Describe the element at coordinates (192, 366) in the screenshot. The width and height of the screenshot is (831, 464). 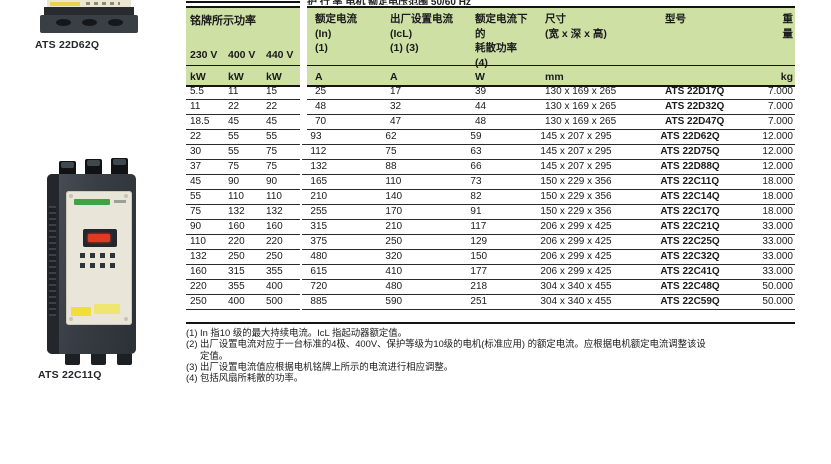
I see `footnote-marker: (3)` at that location.